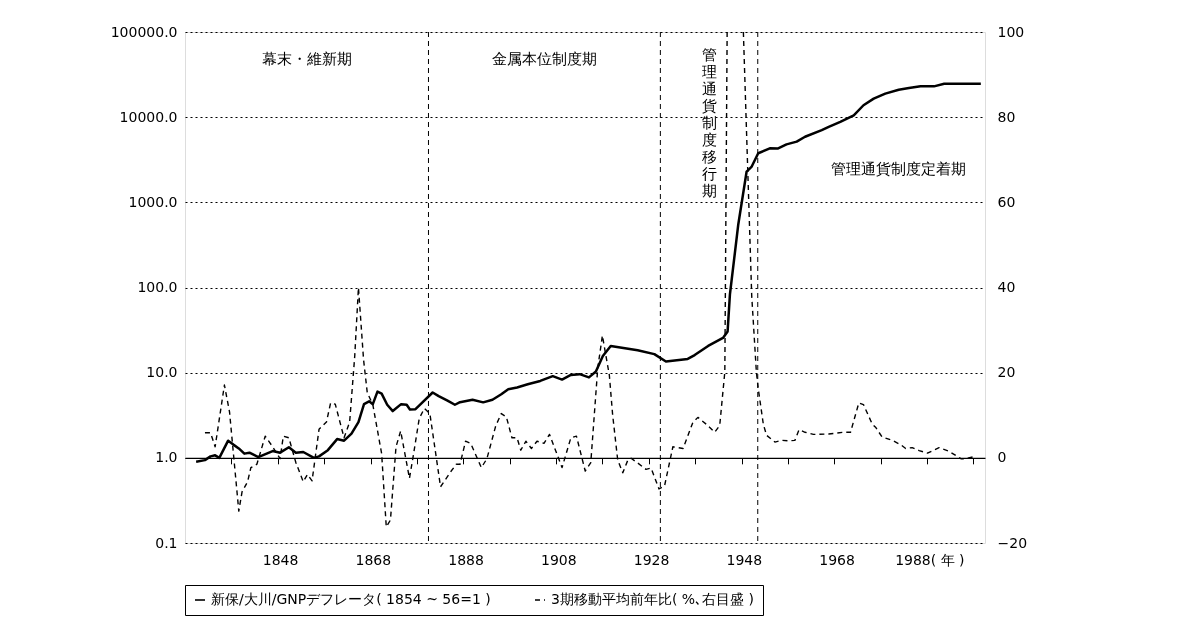  I want to click on x-tick-label: 1908, so click(559, 559).